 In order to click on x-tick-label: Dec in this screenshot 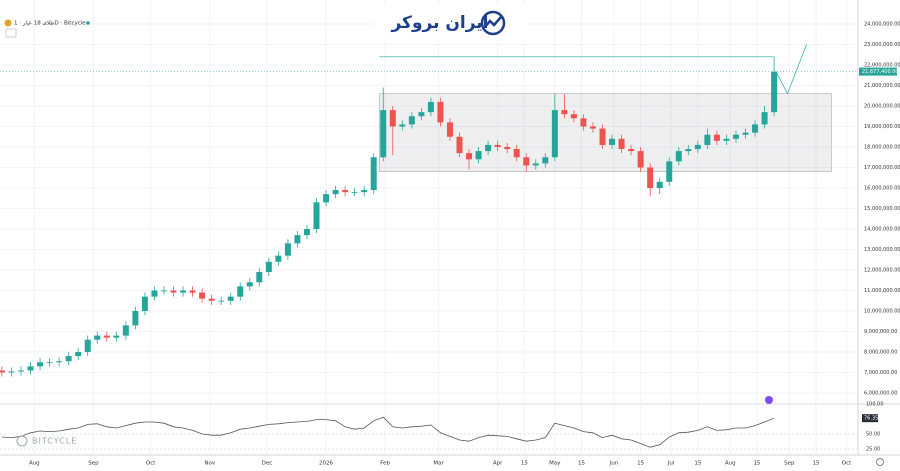, I will do `click(267, 464)`.